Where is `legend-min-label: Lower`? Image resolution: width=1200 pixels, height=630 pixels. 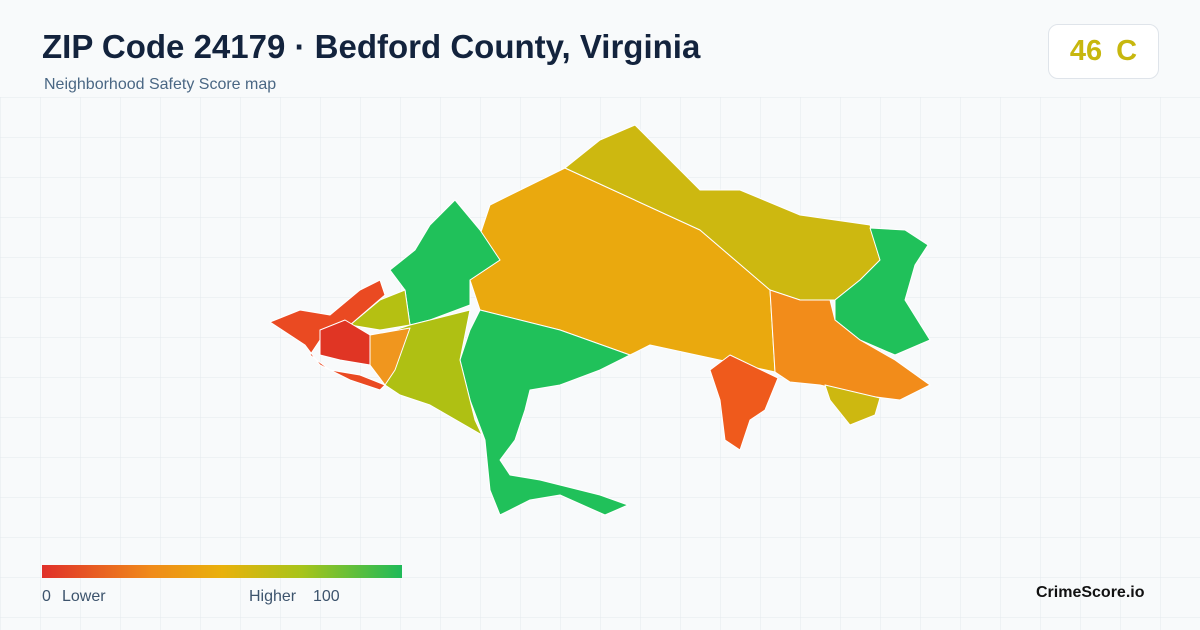 legend-min-label: Lower is located at coordinates (84, 596).